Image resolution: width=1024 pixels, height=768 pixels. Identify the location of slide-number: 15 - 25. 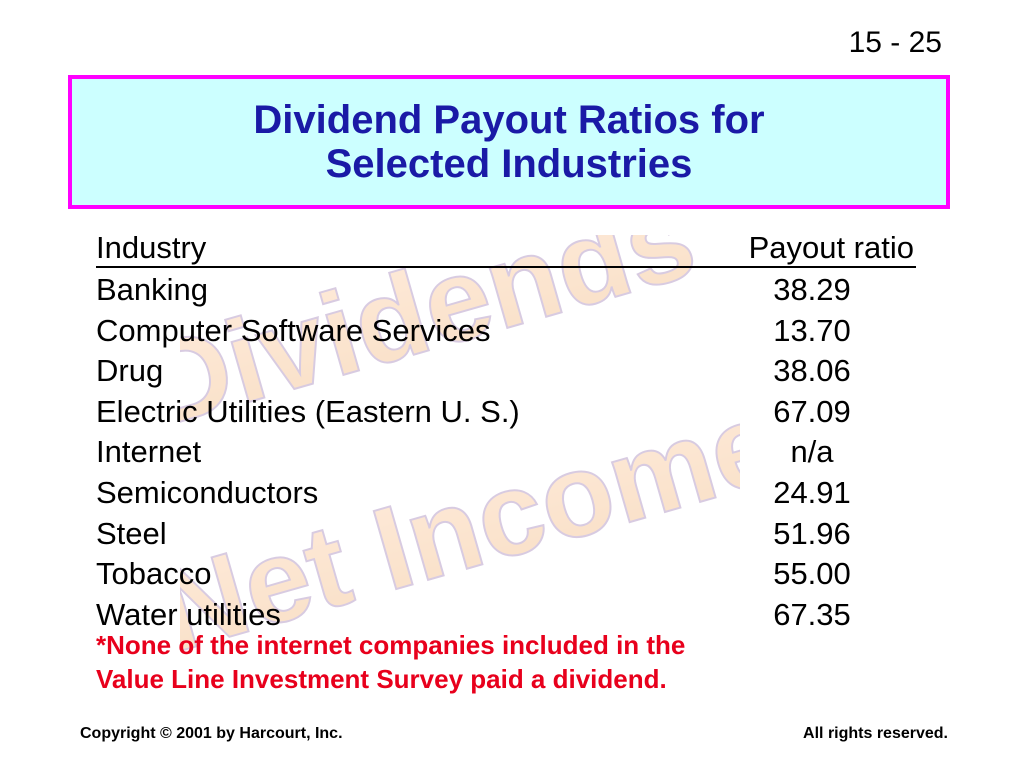
(895, 42).